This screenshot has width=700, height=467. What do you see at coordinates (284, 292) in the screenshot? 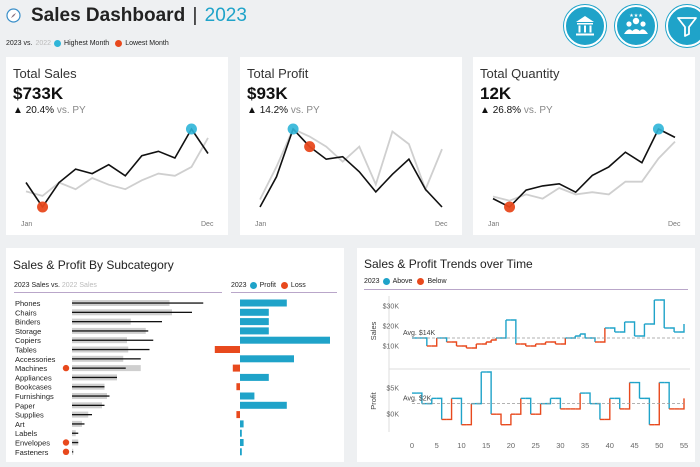
I see `profit-legend-rule` at bounding box center [284, 292].